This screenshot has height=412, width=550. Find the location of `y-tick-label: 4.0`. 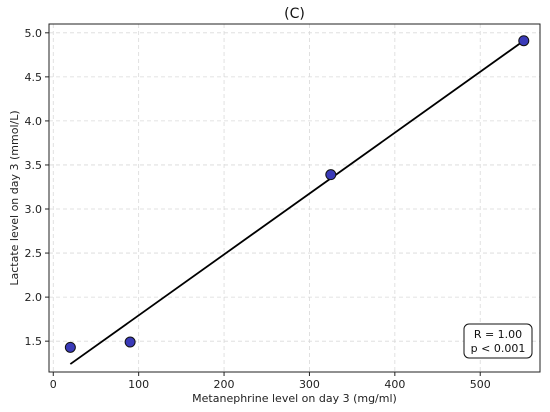

y-tick-label: 4.0 is located at coordinates (34, 121).